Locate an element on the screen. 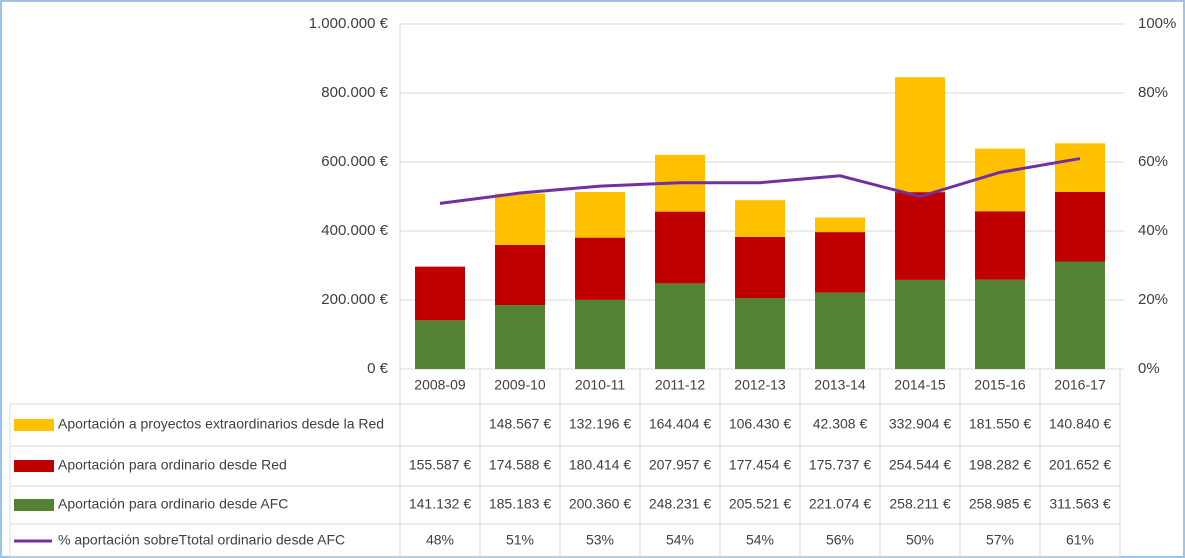 This screenshot has height=558, width=1185. y-tick-label: 800.000 € is located at coordinates (354, 92).